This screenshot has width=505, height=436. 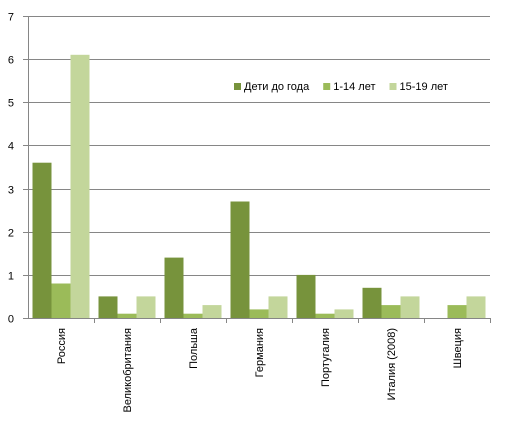 I want to click on y-tick-label-4: 4, so click(x=11, y=147).